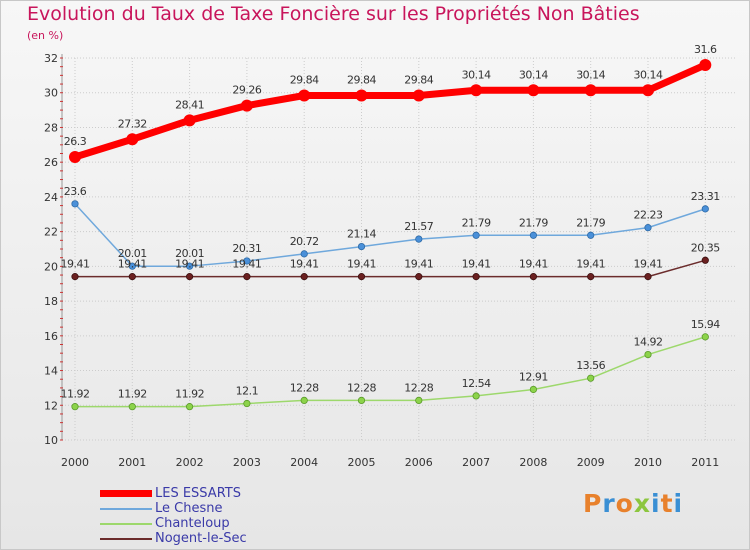  Describe the element at coordinates (533, 376) in the screenshot. I see `data-label: 12.91` at that location.